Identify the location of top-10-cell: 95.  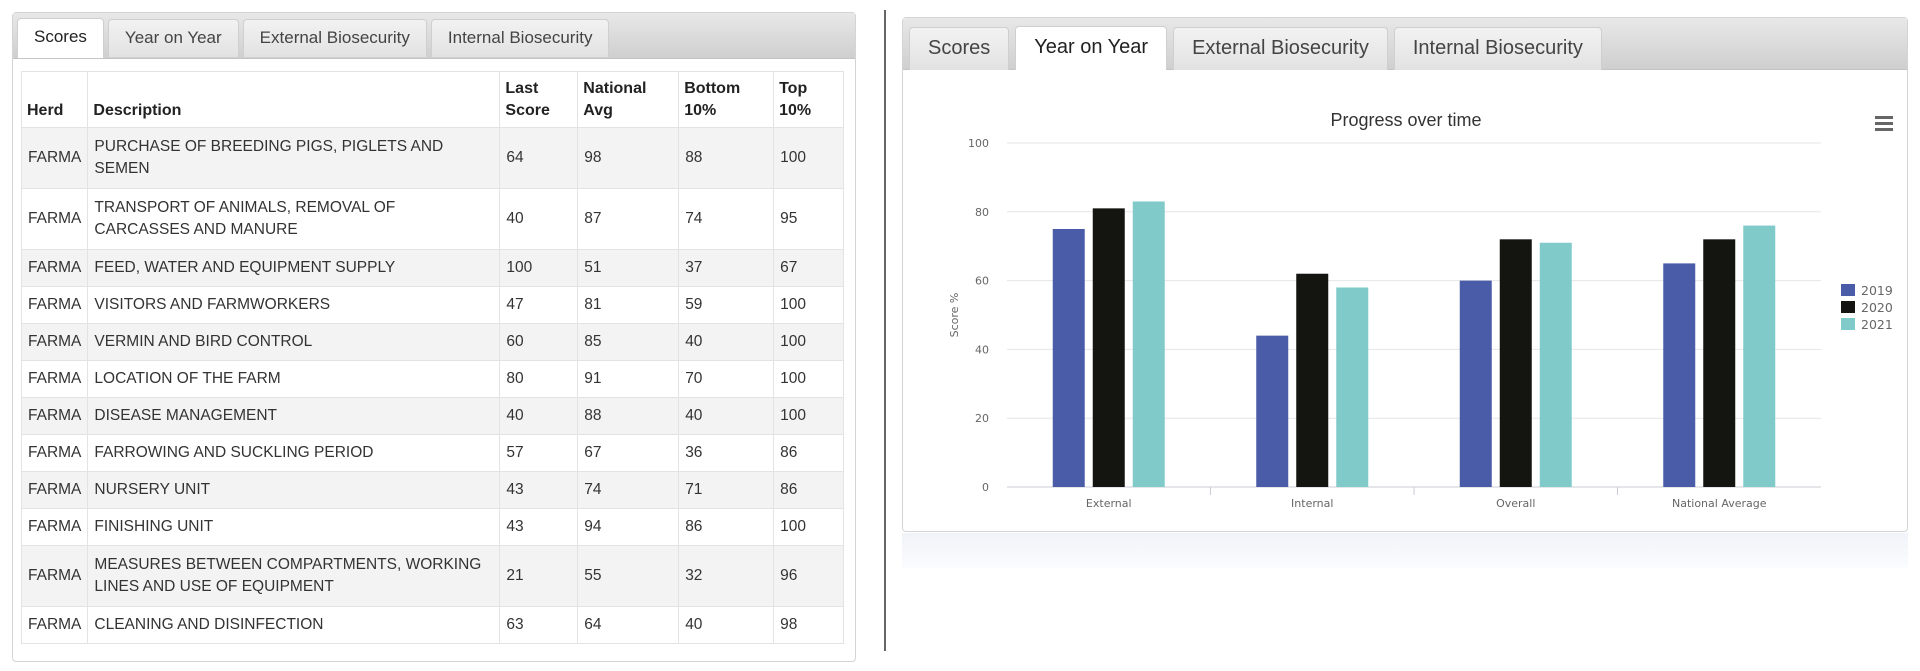
(808, 219).